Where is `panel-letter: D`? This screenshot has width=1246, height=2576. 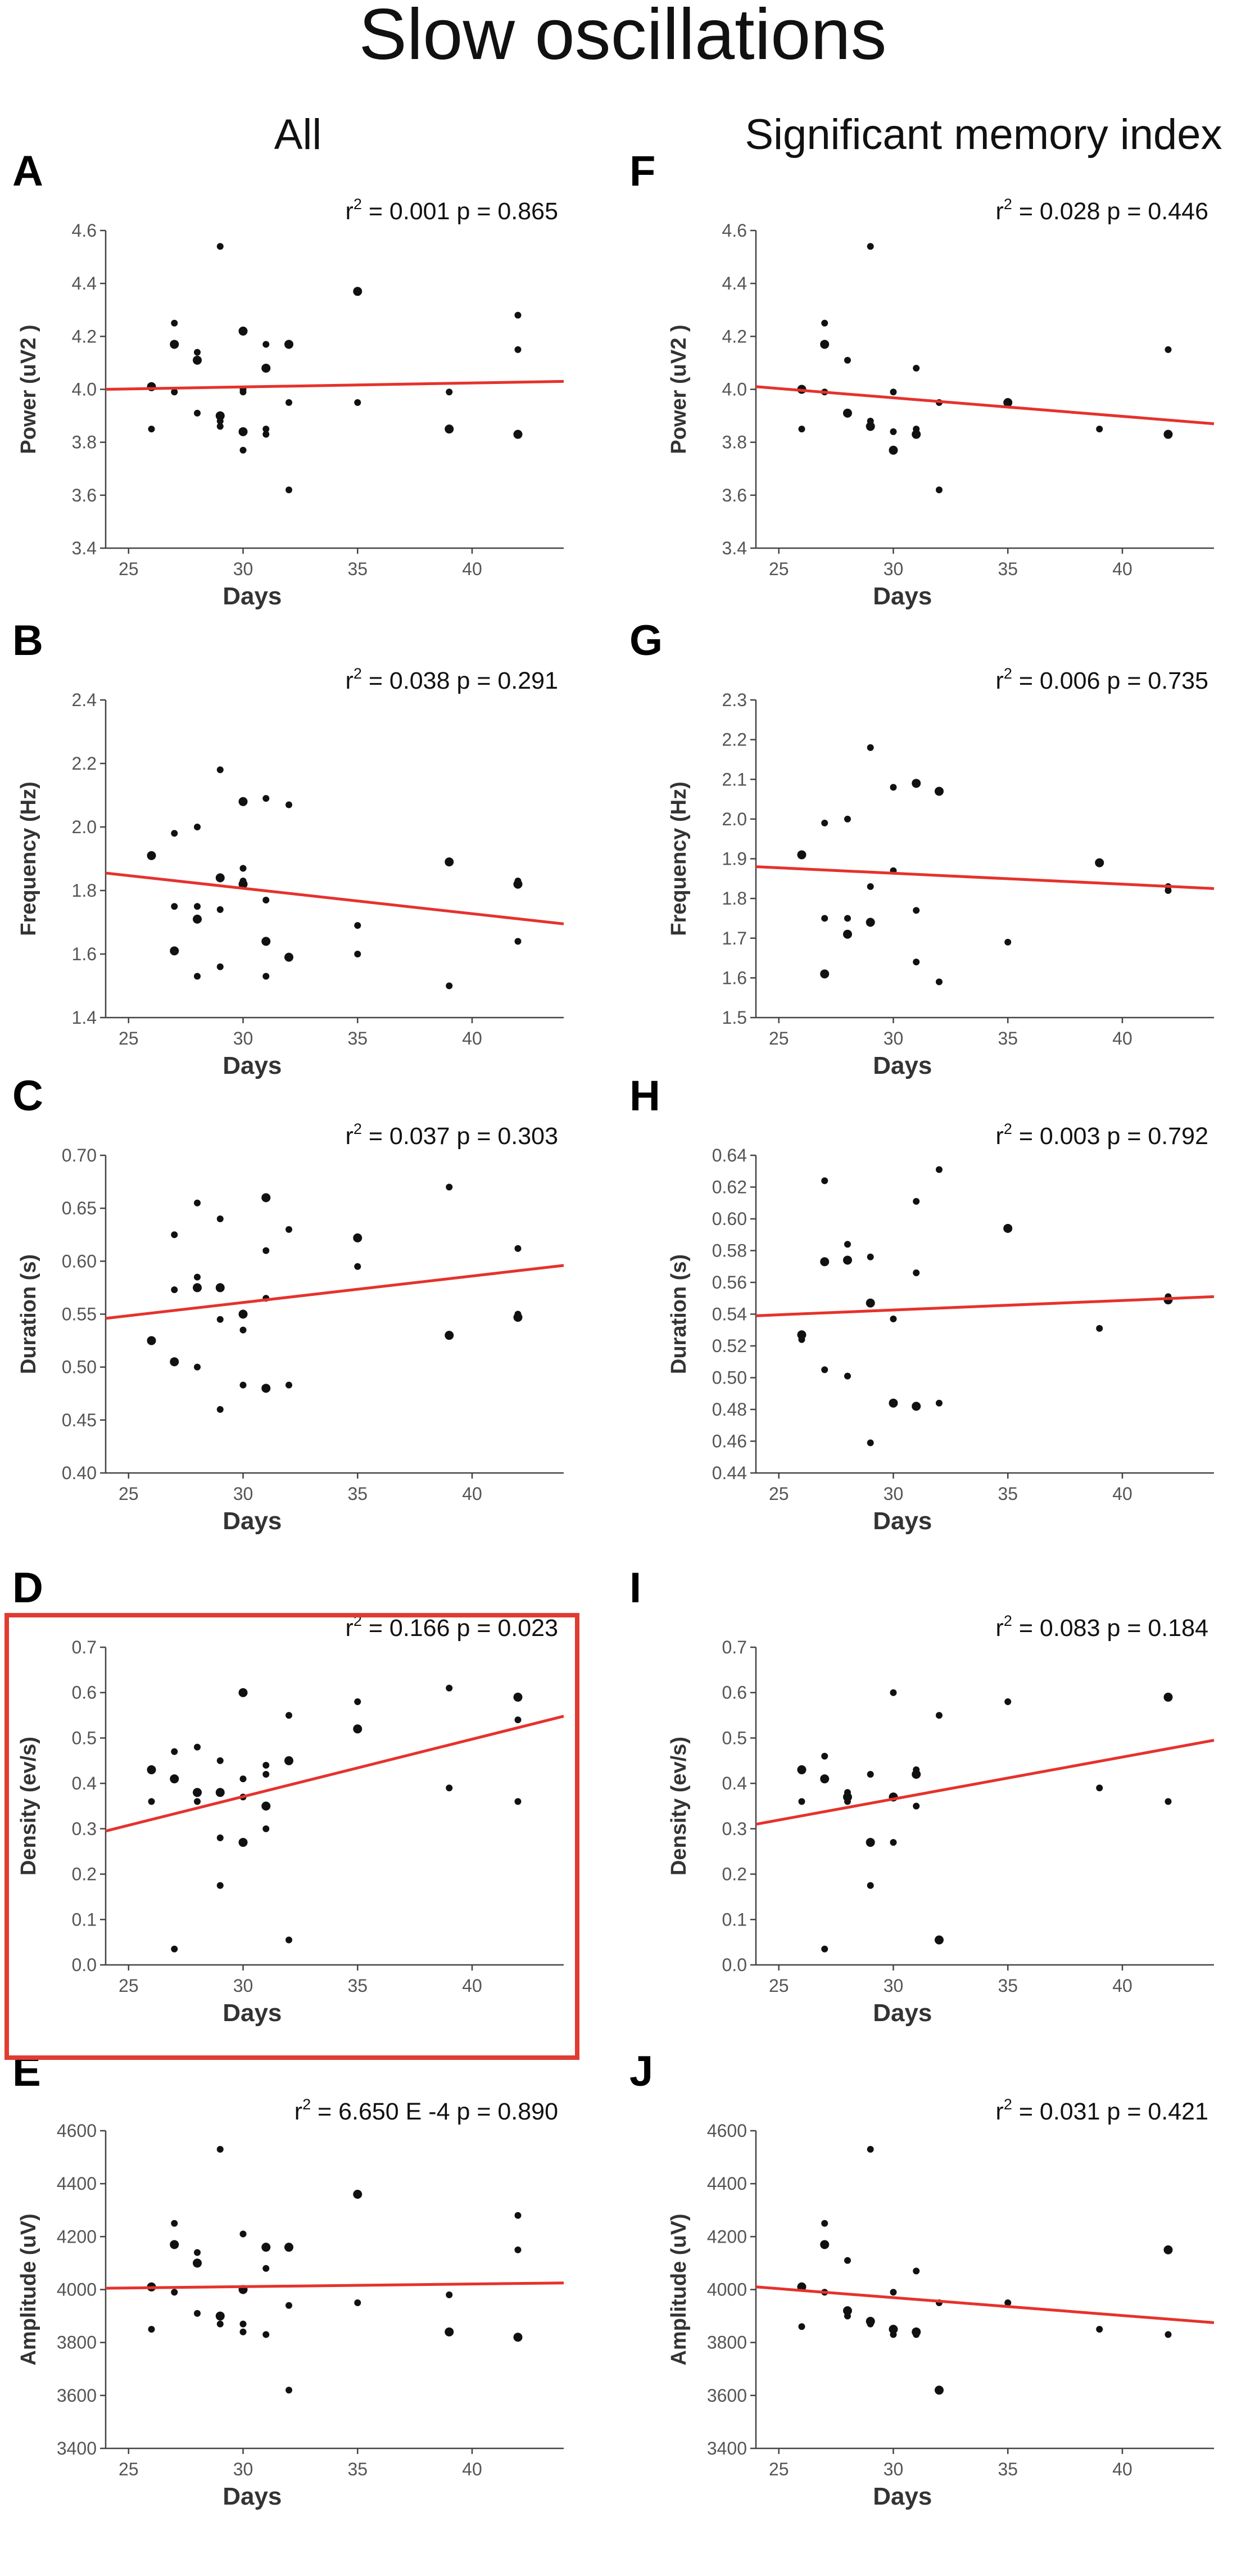
panel-letter: D is located at coordinates (27, 1588).